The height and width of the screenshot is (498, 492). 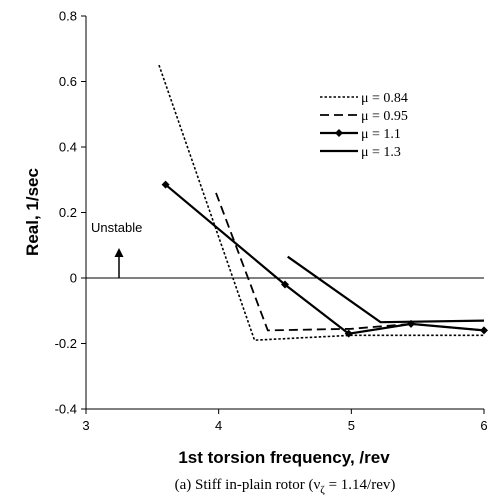 What do you see at coordinates (32, 212) in the screenshot?
I see `y-axis-title: Real, 1/sec` at bounding box center [32, 212].